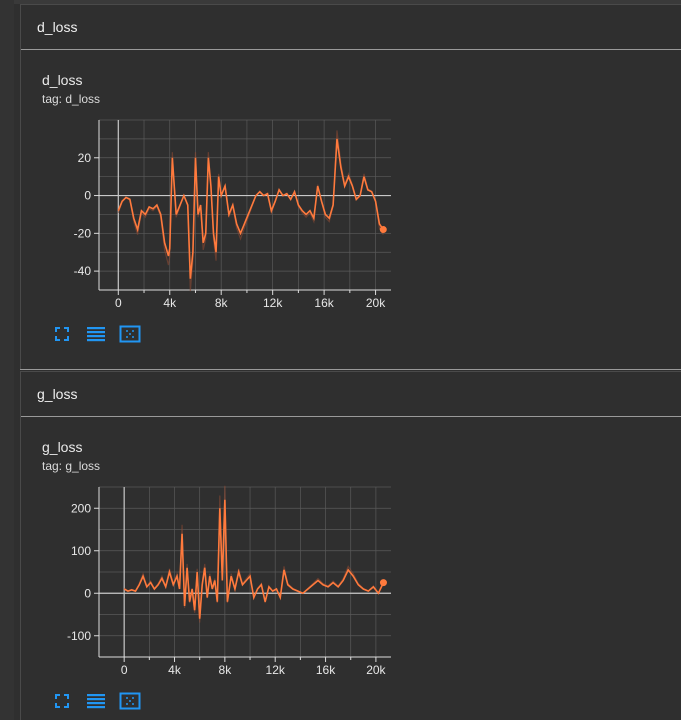 The height and width of the screenshot is (720, 681). I want to click on y-tick-label: 100, so click(81, 551).